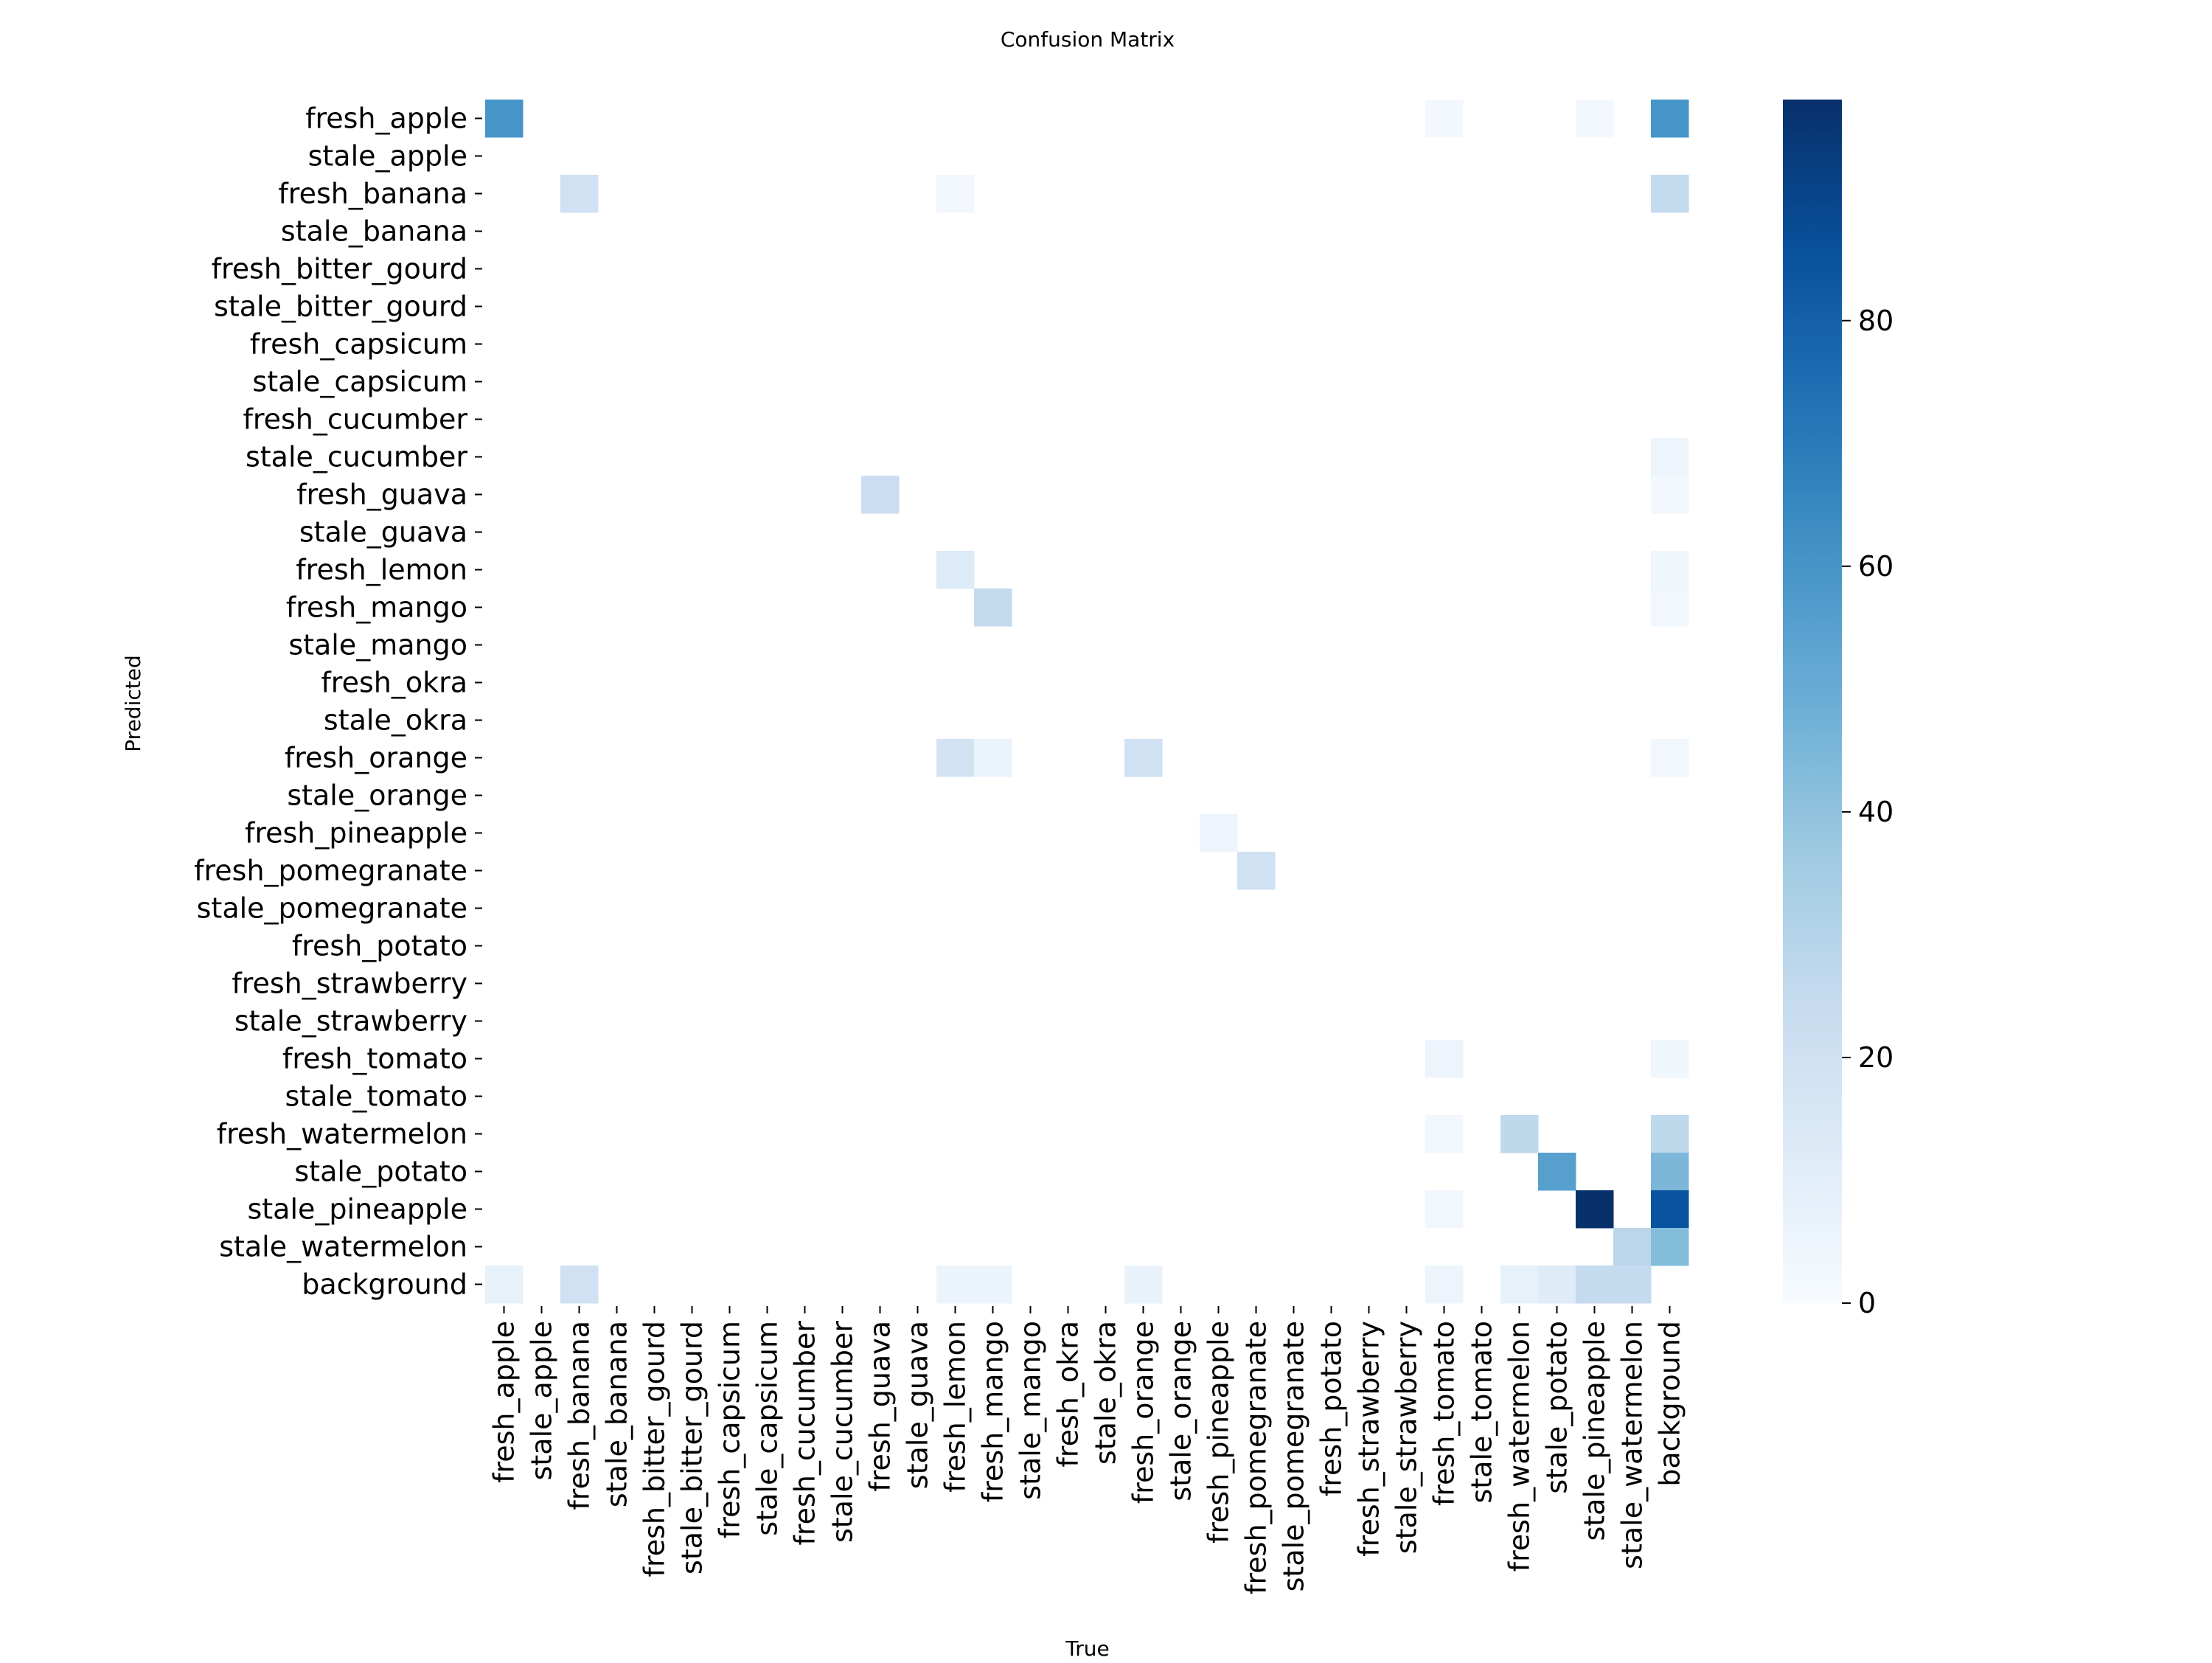  Describe the element at coordinates (359, 382) in the screenshot. I see `y-tick-label: stale_capsicum` at that location.